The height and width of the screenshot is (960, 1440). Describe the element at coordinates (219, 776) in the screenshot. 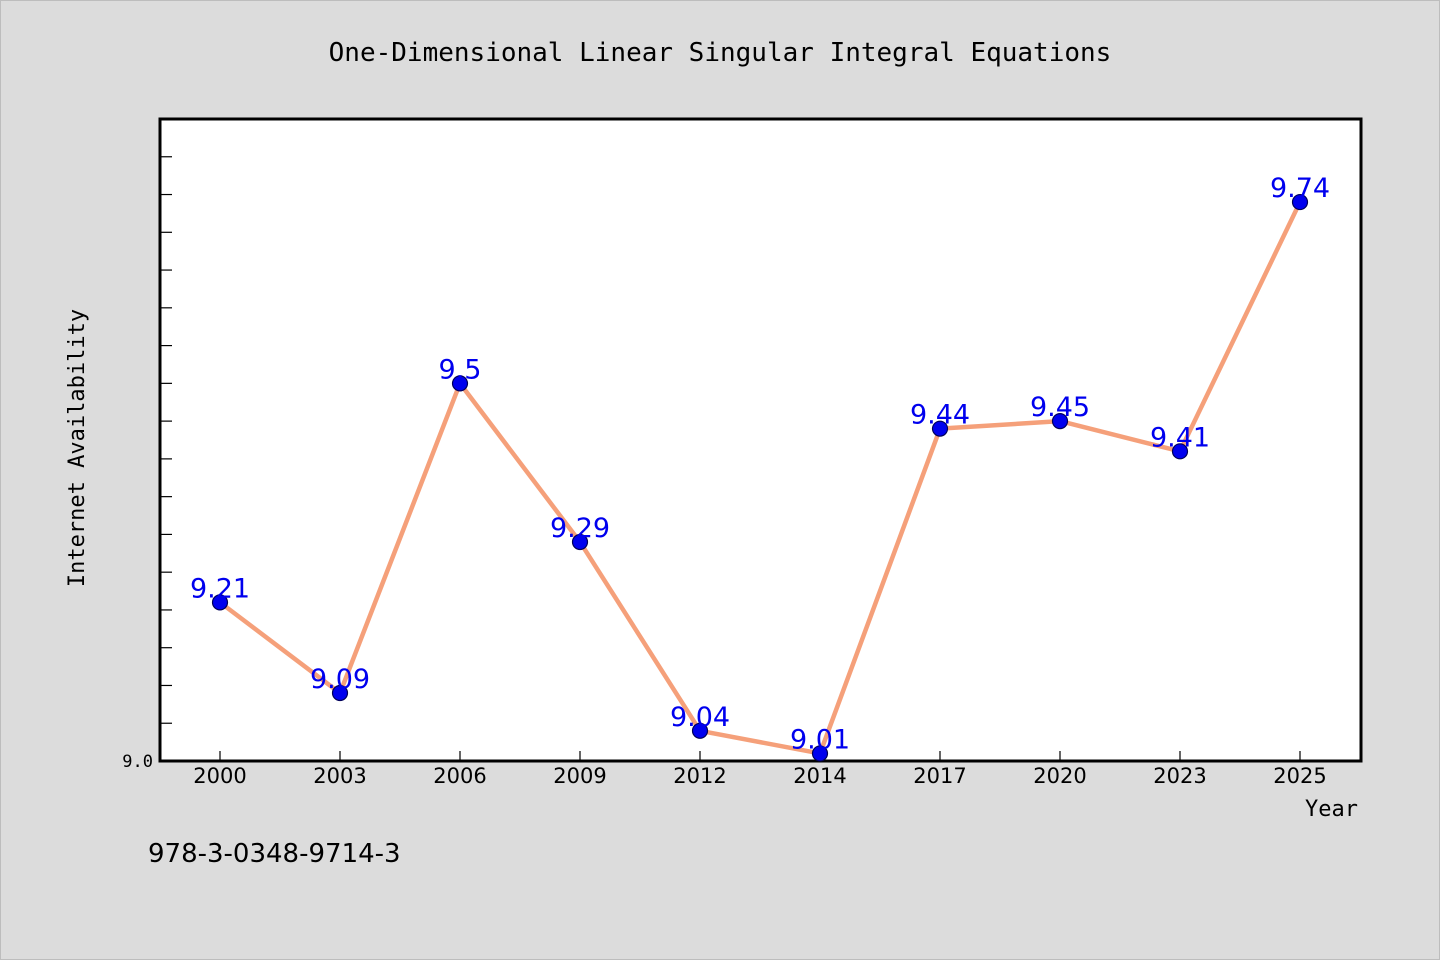

I see `x-tick-label: 2000` at that location.